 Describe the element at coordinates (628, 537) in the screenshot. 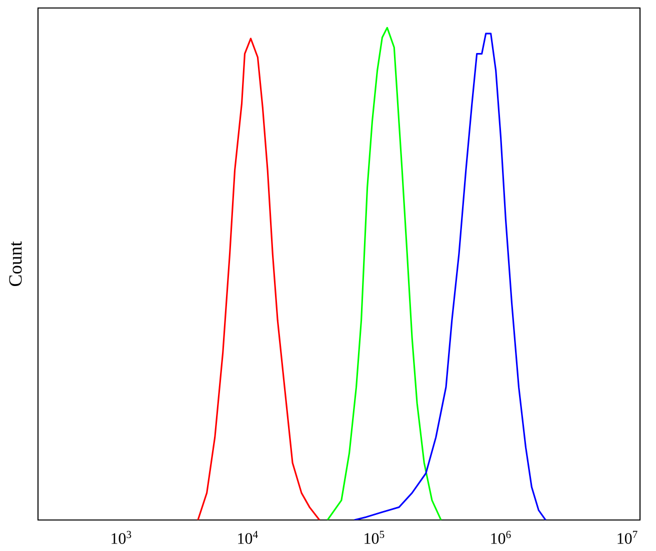

I see `x-tick-label: 10$^{7}$` at that location.